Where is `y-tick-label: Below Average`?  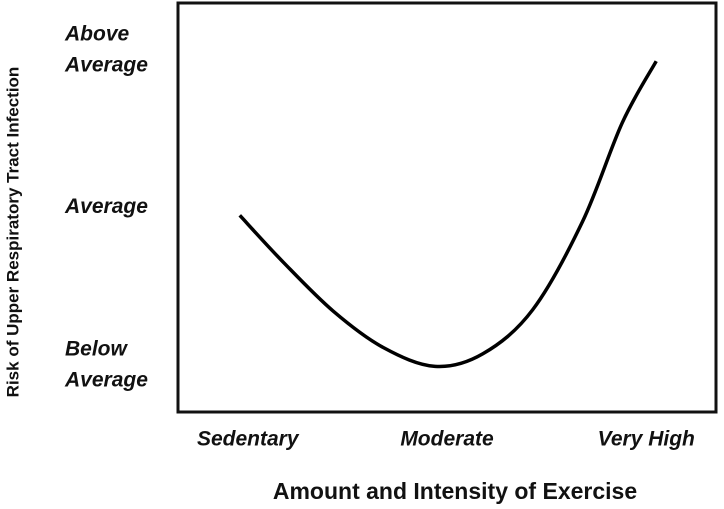 y-tick-label: Below Average is located at coordinates (106, 364).